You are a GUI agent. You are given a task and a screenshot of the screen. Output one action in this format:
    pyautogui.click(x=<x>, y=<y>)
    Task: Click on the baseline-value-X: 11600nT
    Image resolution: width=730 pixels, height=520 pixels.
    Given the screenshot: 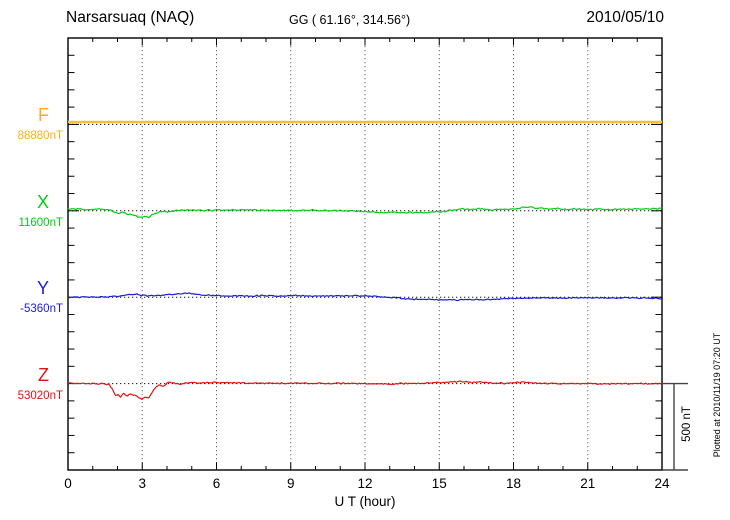 What is the action you would take?
    pyautogui.click(x=40, y=222)
    